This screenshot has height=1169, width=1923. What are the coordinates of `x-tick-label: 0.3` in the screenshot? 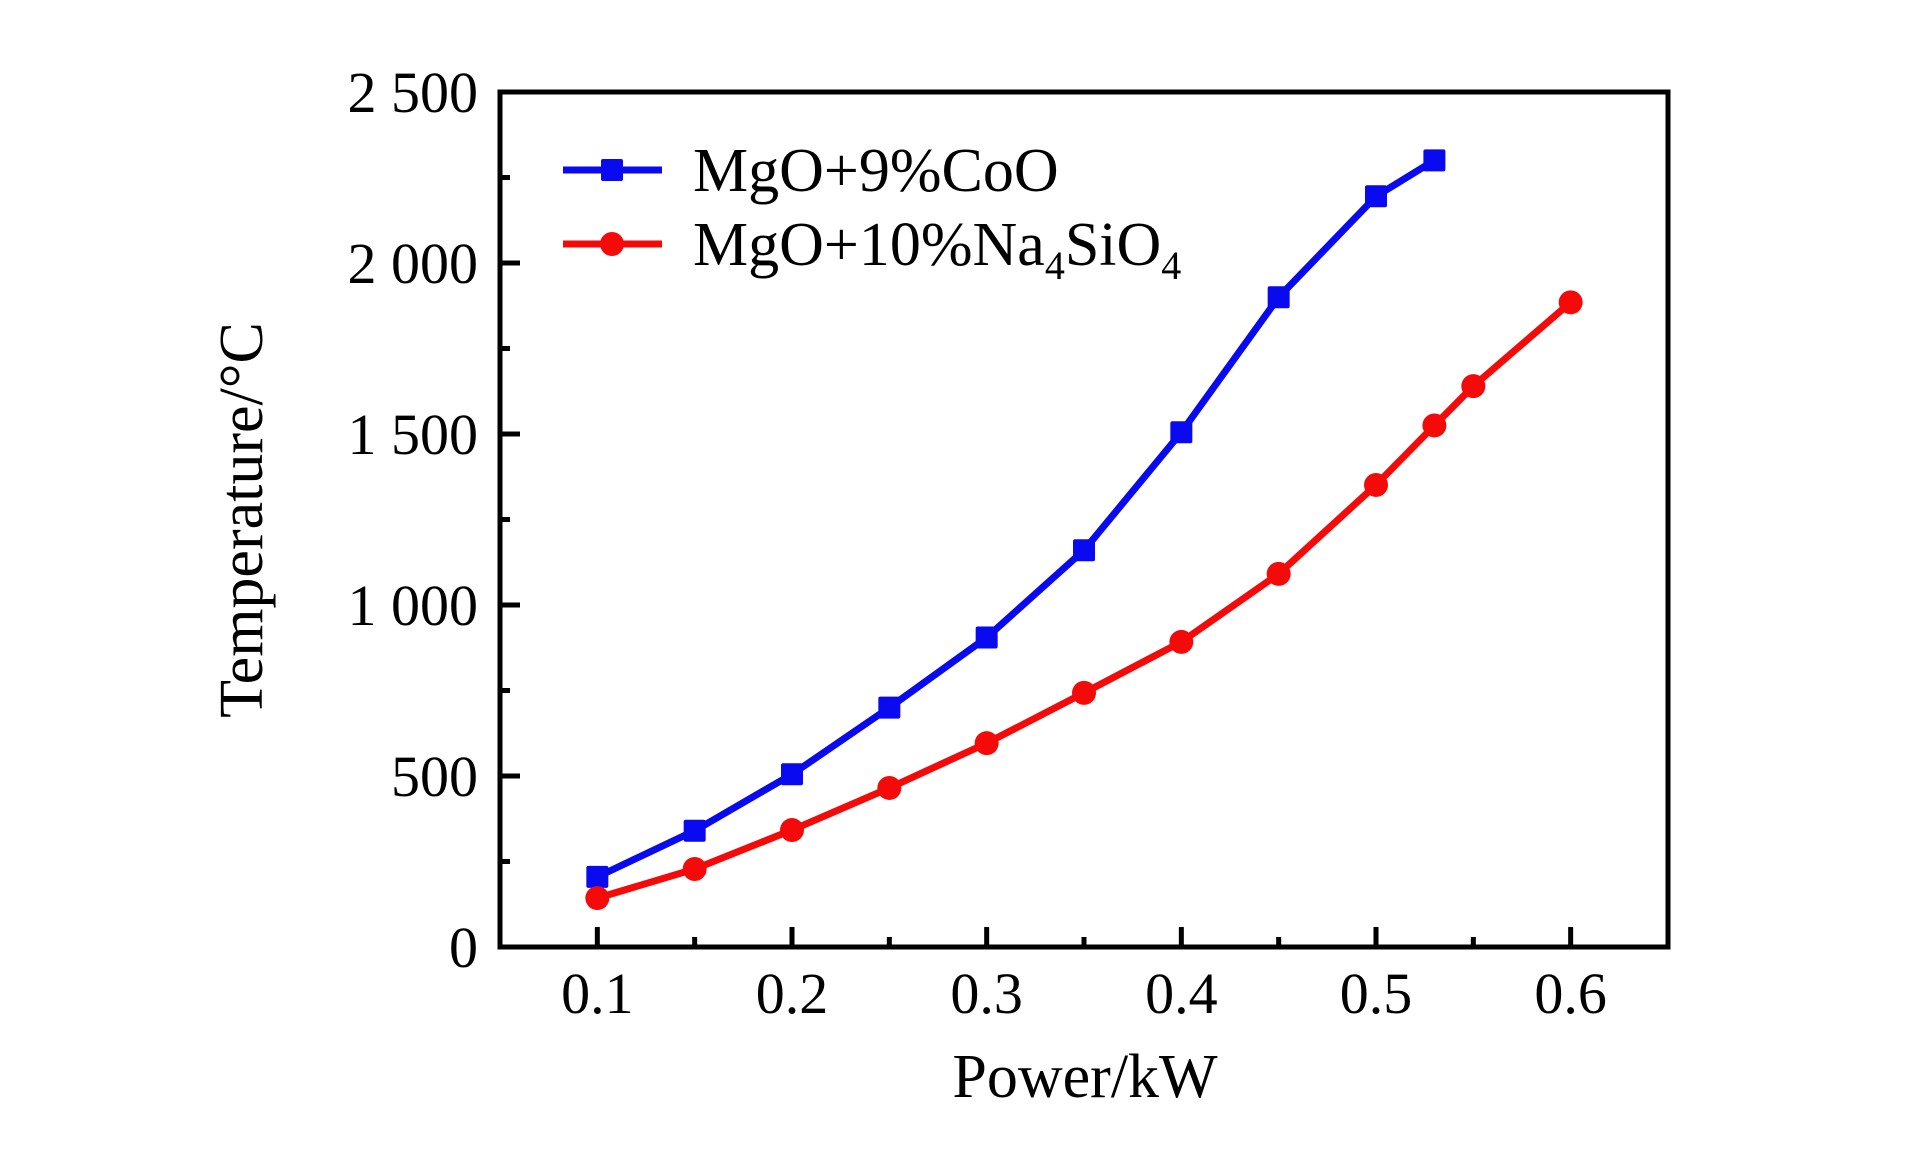 It's located at (986, 993).